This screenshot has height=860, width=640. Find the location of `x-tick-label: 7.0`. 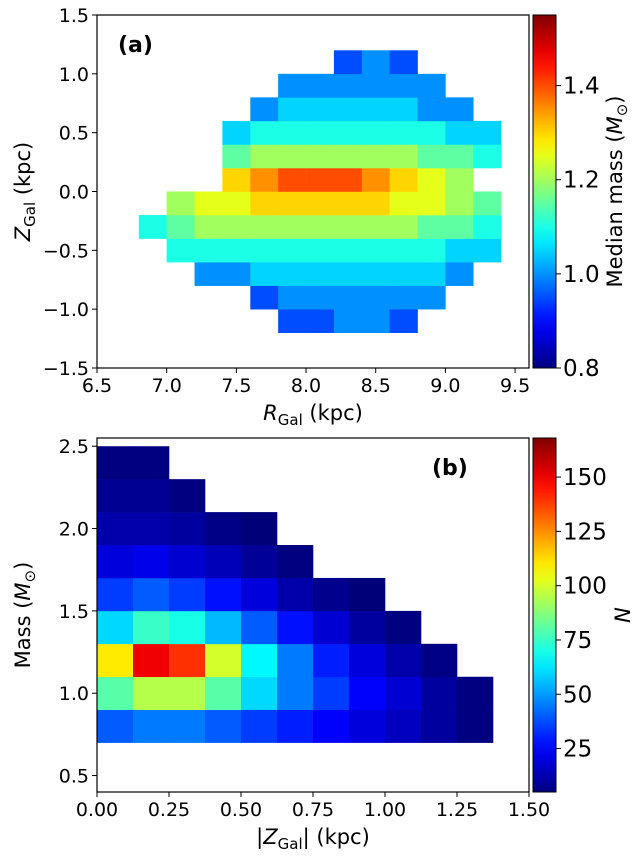

x-tick-label: 7.0 is located at coordinates (167, 386).